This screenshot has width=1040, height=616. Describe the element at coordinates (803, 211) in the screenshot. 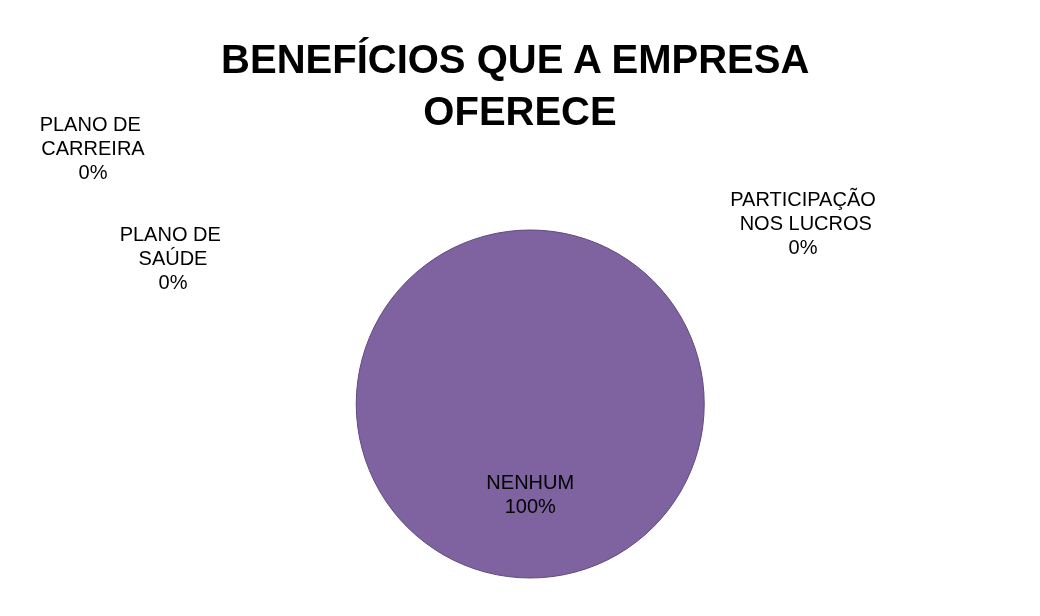

I see `category-label: PARTICIPAÇÃO NOS LUCROS` at that location.